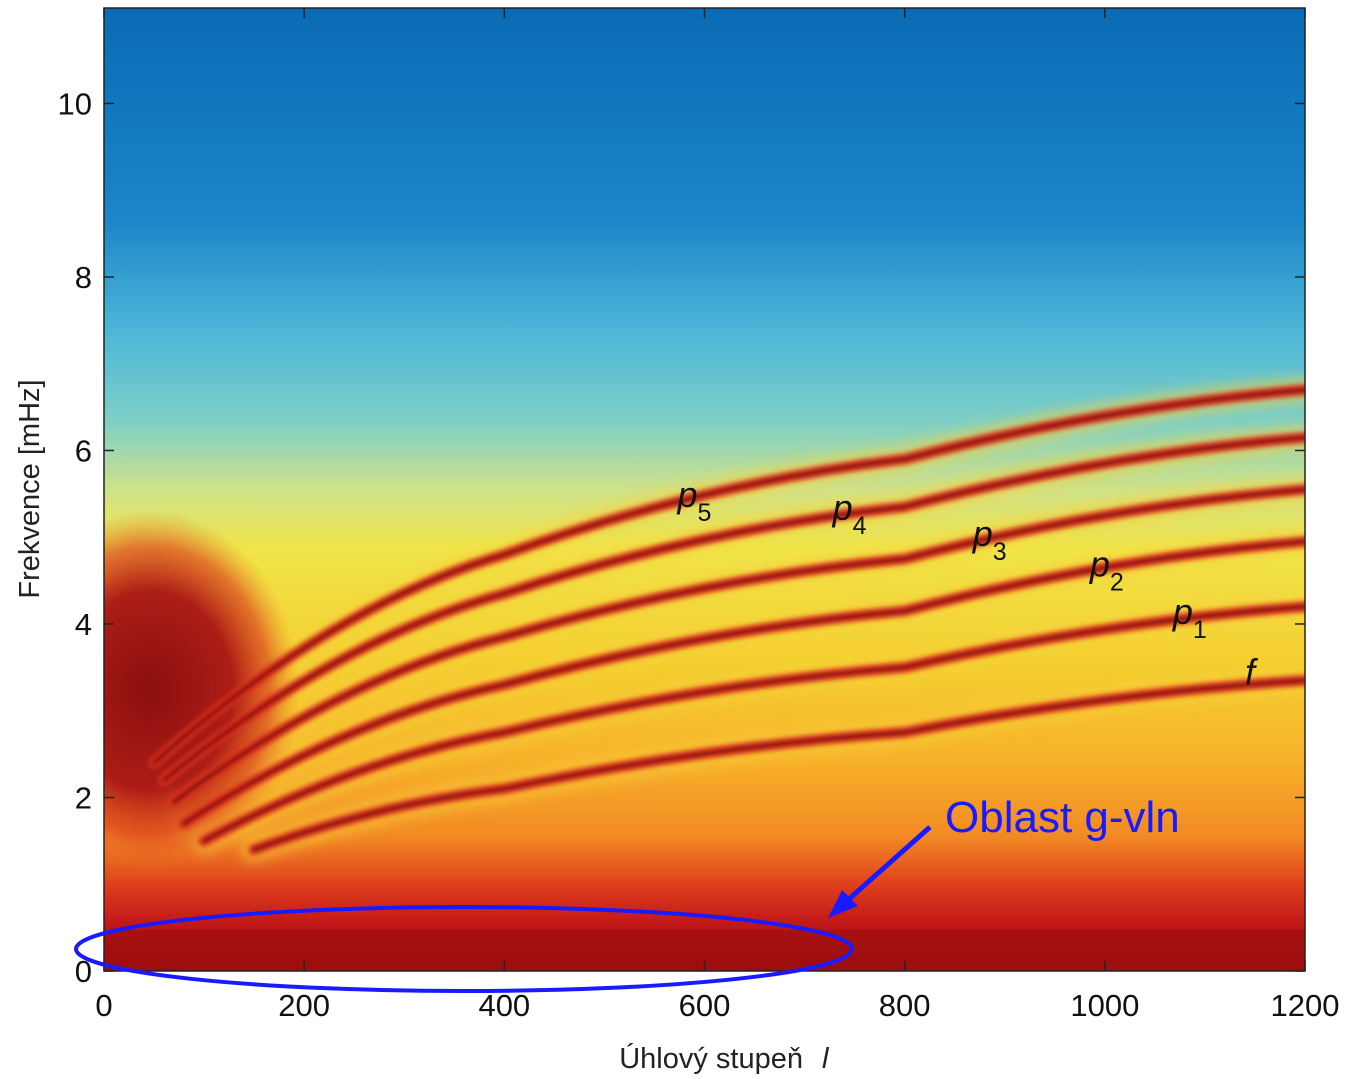 The height and width of the screenshot is (1079, 1348). What do you see at coordinates (860, 526) in the screenshot?
I see `svg-text: 4` at bounding box center [860, 526].